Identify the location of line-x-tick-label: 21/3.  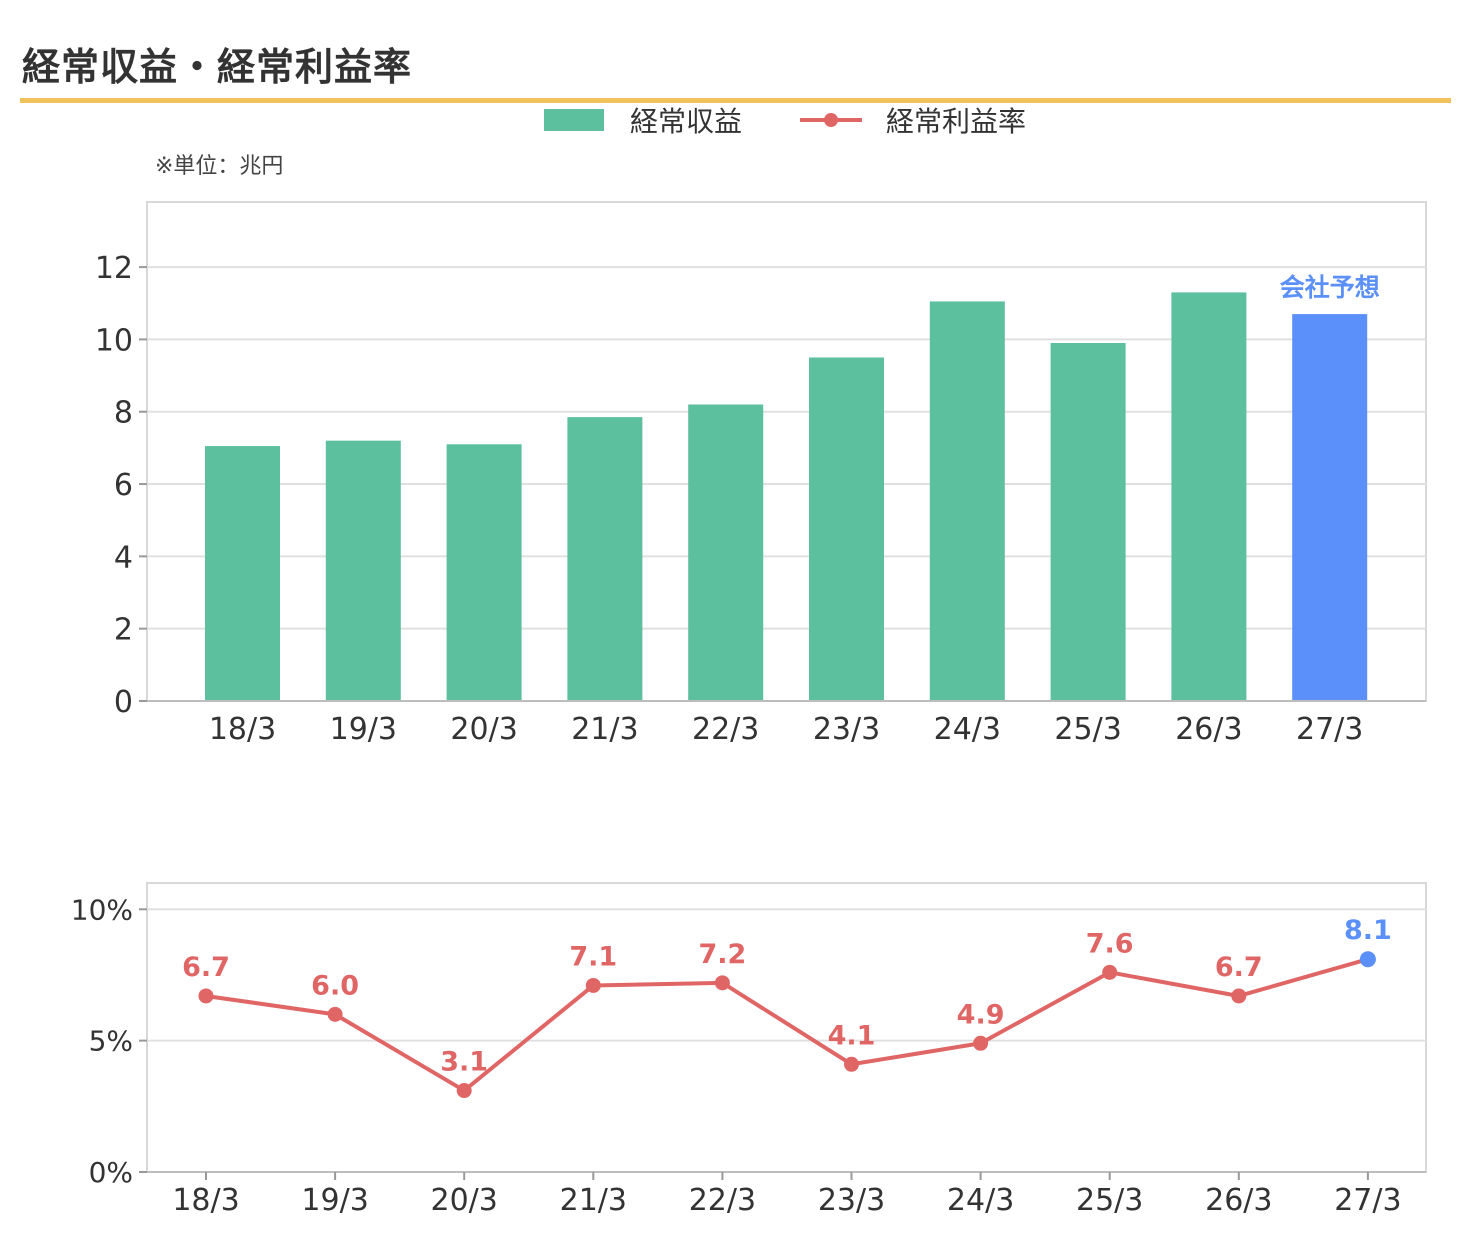
(593, 1200).